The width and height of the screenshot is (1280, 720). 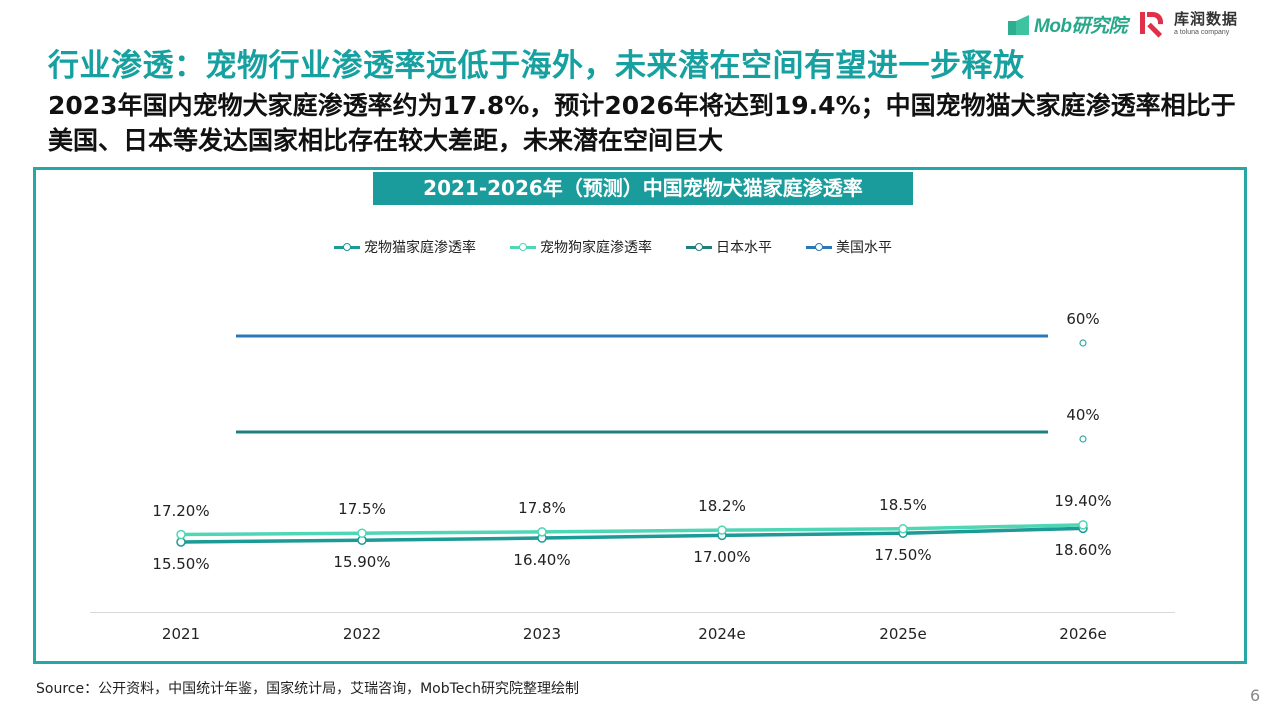 What do you see at coordinates (362, 509) in the screenshot?
I see `dog-value-label: 17.5%` at bounding box center [362, 509].